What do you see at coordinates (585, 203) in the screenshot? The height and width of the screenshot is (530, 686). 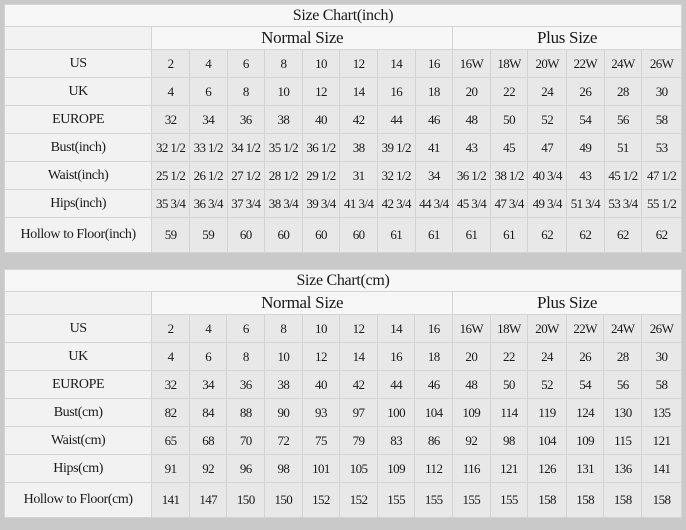 I see `size-cell: 51 3/4` at bounding box center [585, 203].